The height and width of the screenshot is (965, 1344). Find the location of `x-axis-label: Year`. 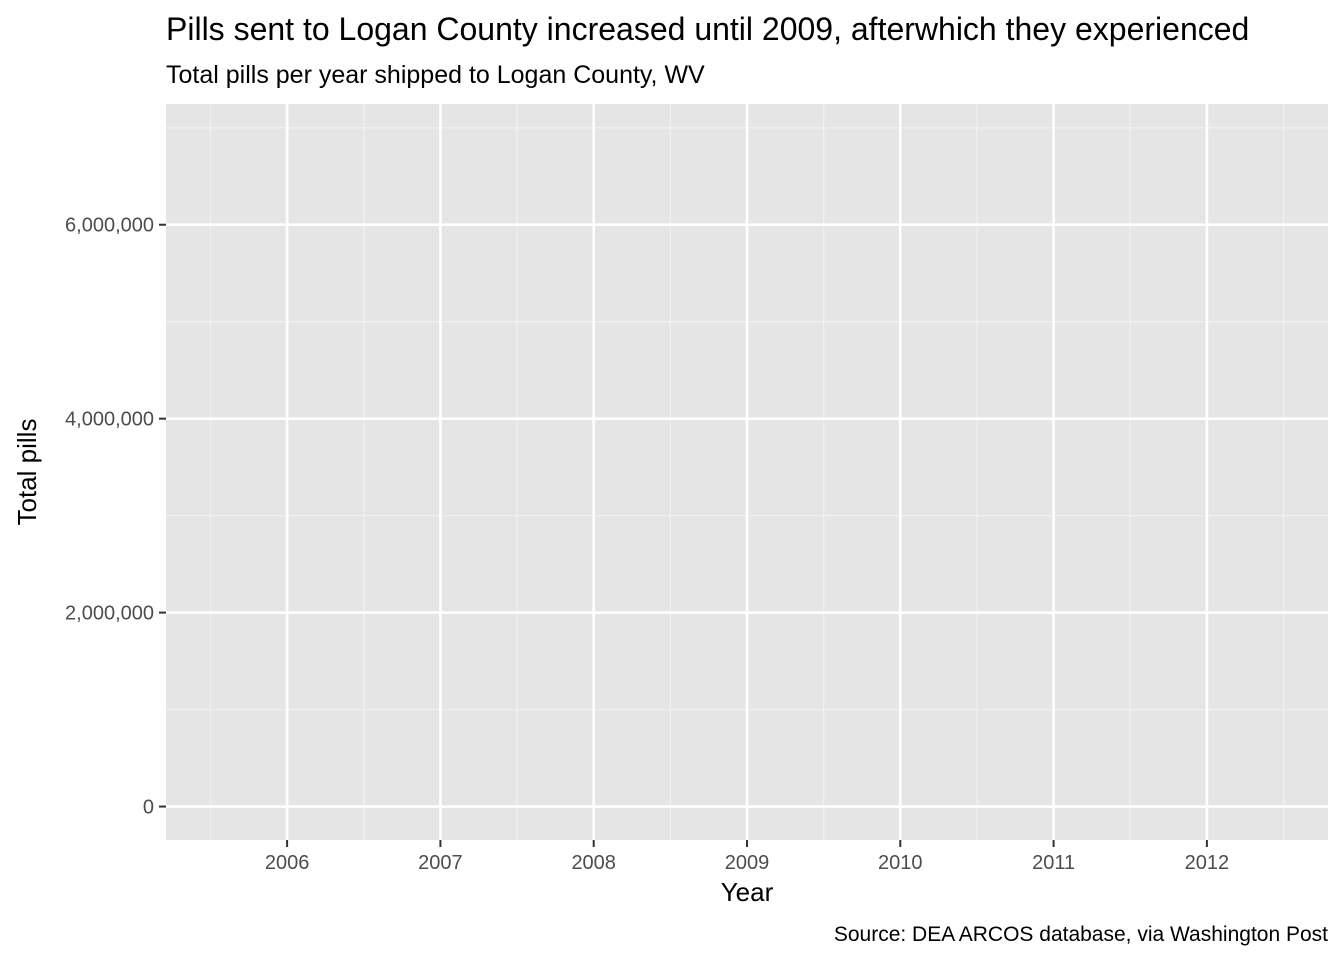

x-axis-label: Year is located at coordinates (747, 892).